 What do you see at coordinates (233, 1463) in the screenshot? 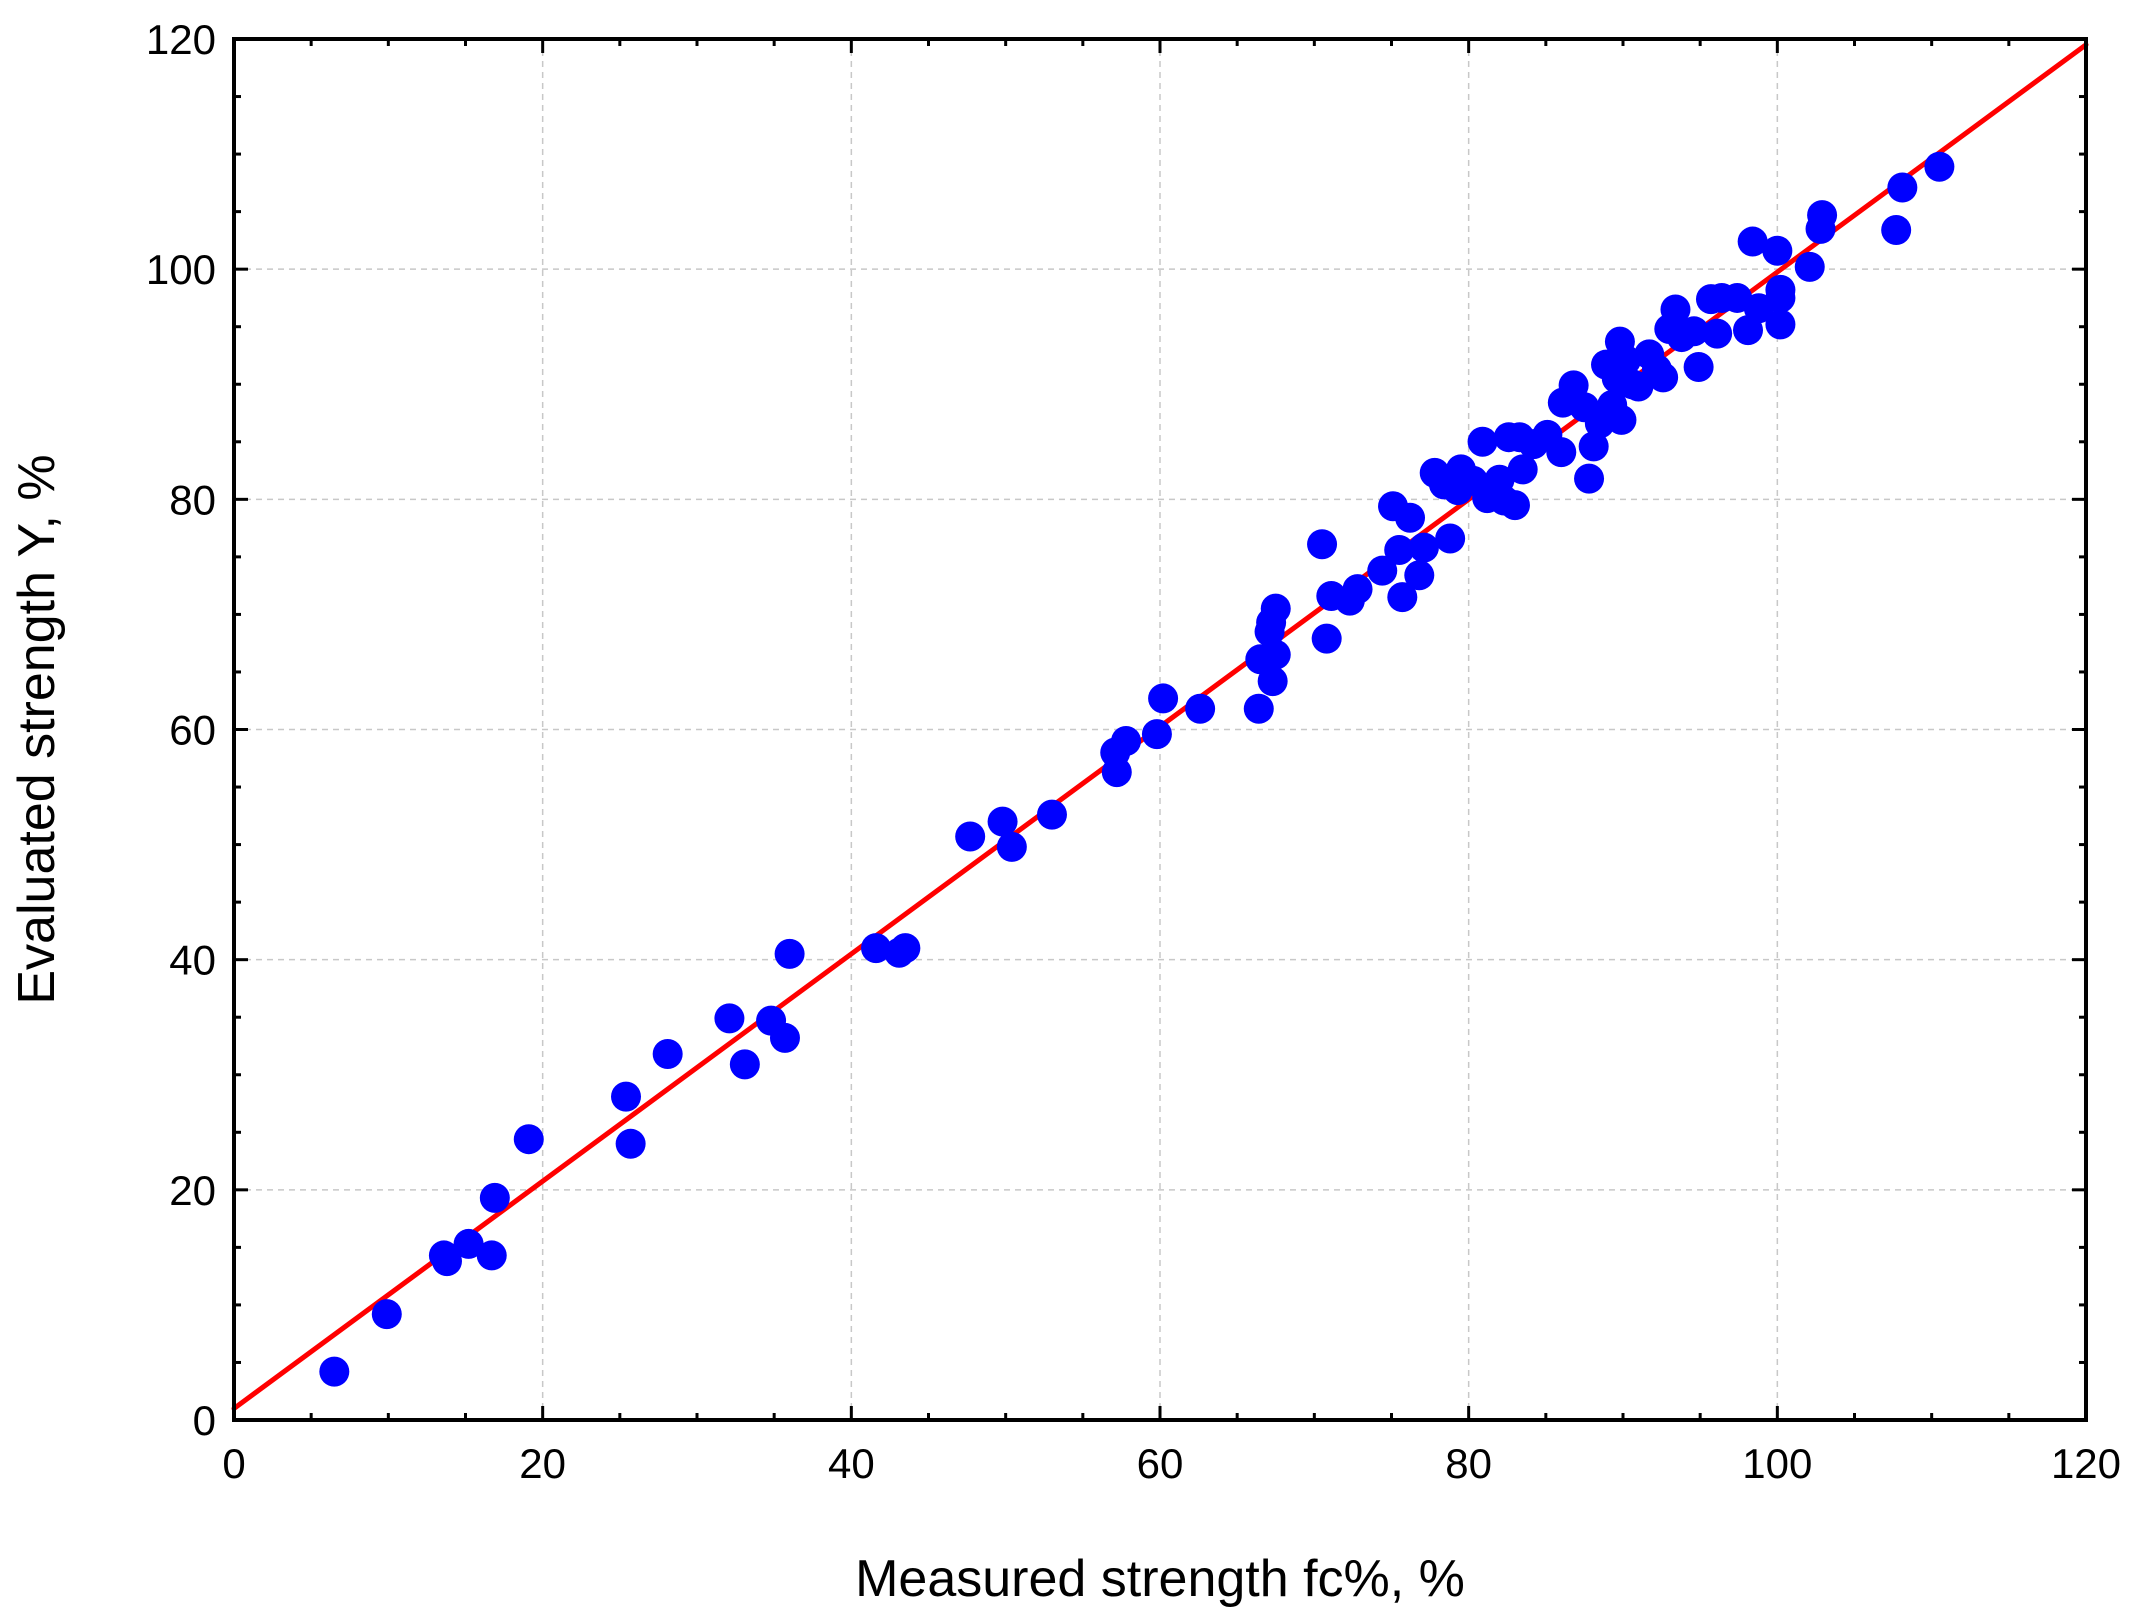
I see `x-tick-label: 0` at bounding box center [233, 1463].